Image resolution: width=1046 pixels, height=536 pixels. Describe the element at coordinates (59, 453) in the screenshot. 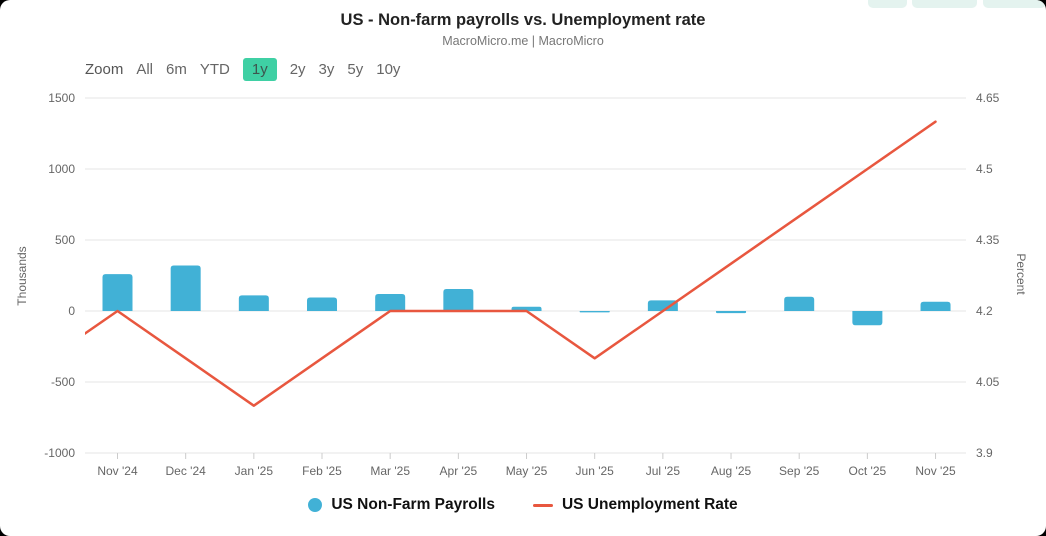

I see `left-axis-tick-label: -1000` at that location.